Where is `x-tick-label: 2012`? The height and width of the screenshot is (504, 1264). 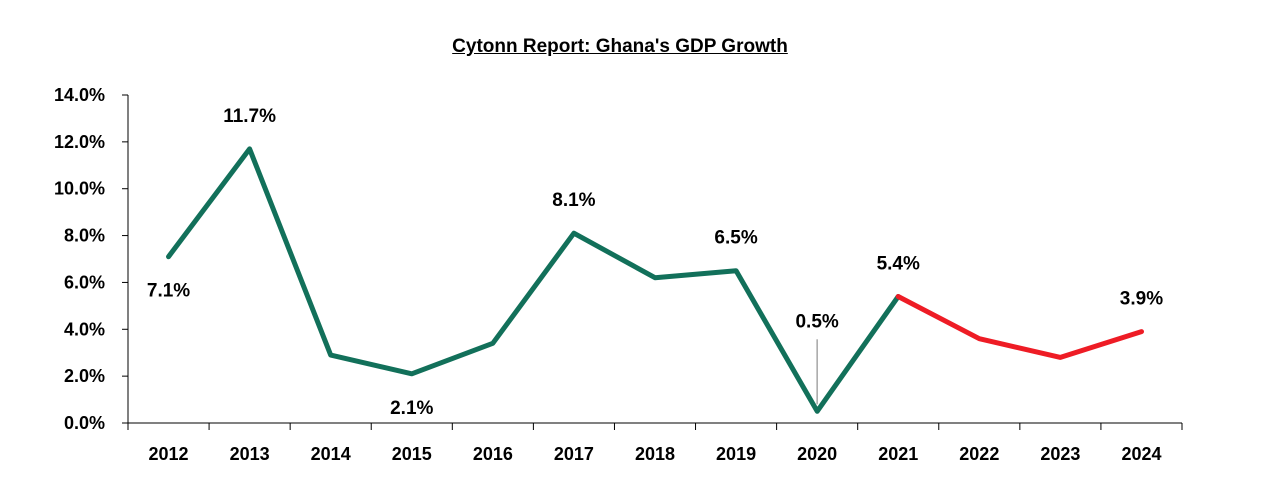 x-tick-label: 2012 is located at coordinates (169, 454).